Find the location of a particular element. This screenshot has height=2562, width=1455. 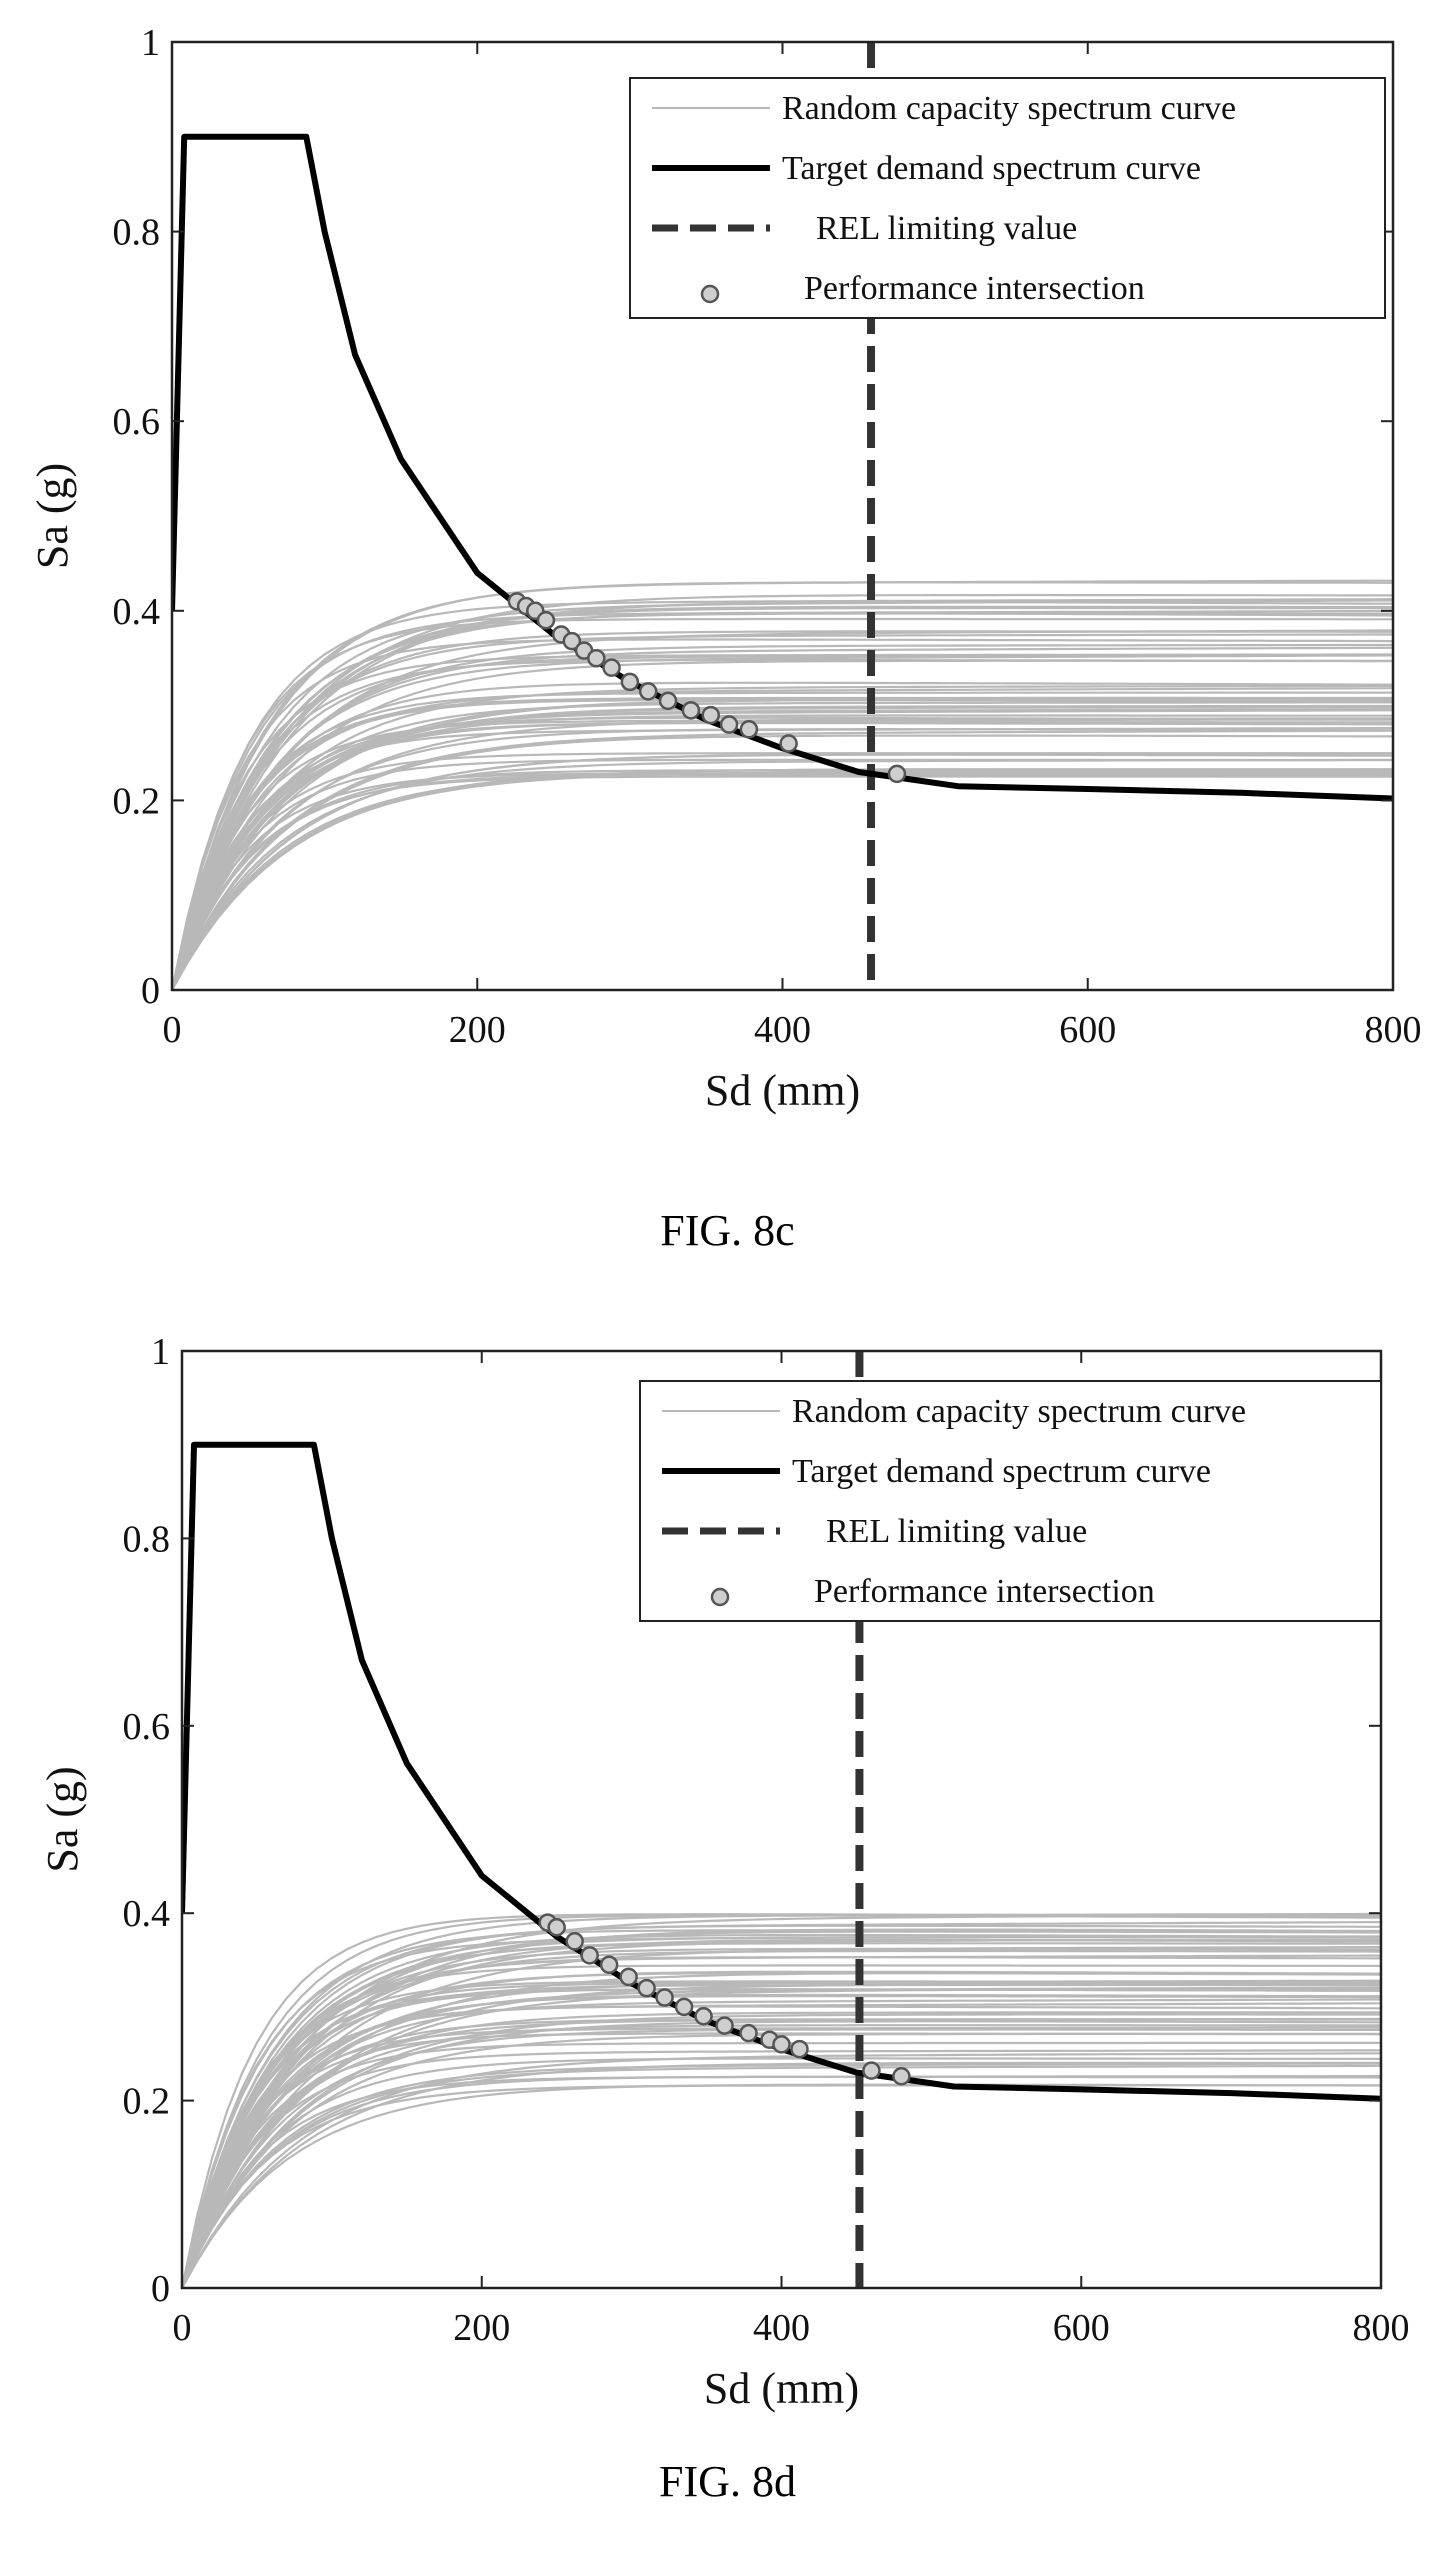

y-tick-label: 0.6 is located at coordinates (137, 422).